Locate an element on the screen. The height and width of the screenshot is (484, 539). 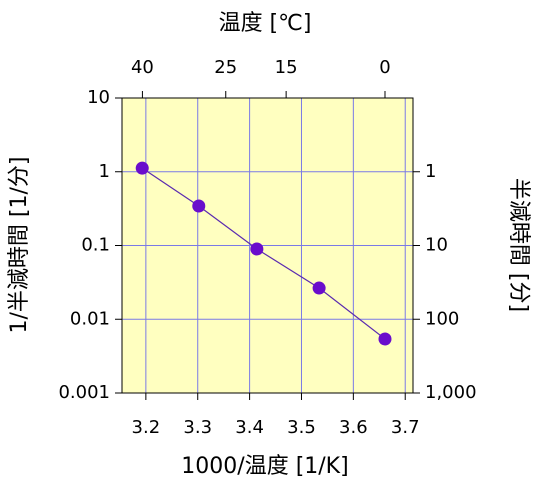
x-tick-label: 3.2 is located at coordinates (146, 427).